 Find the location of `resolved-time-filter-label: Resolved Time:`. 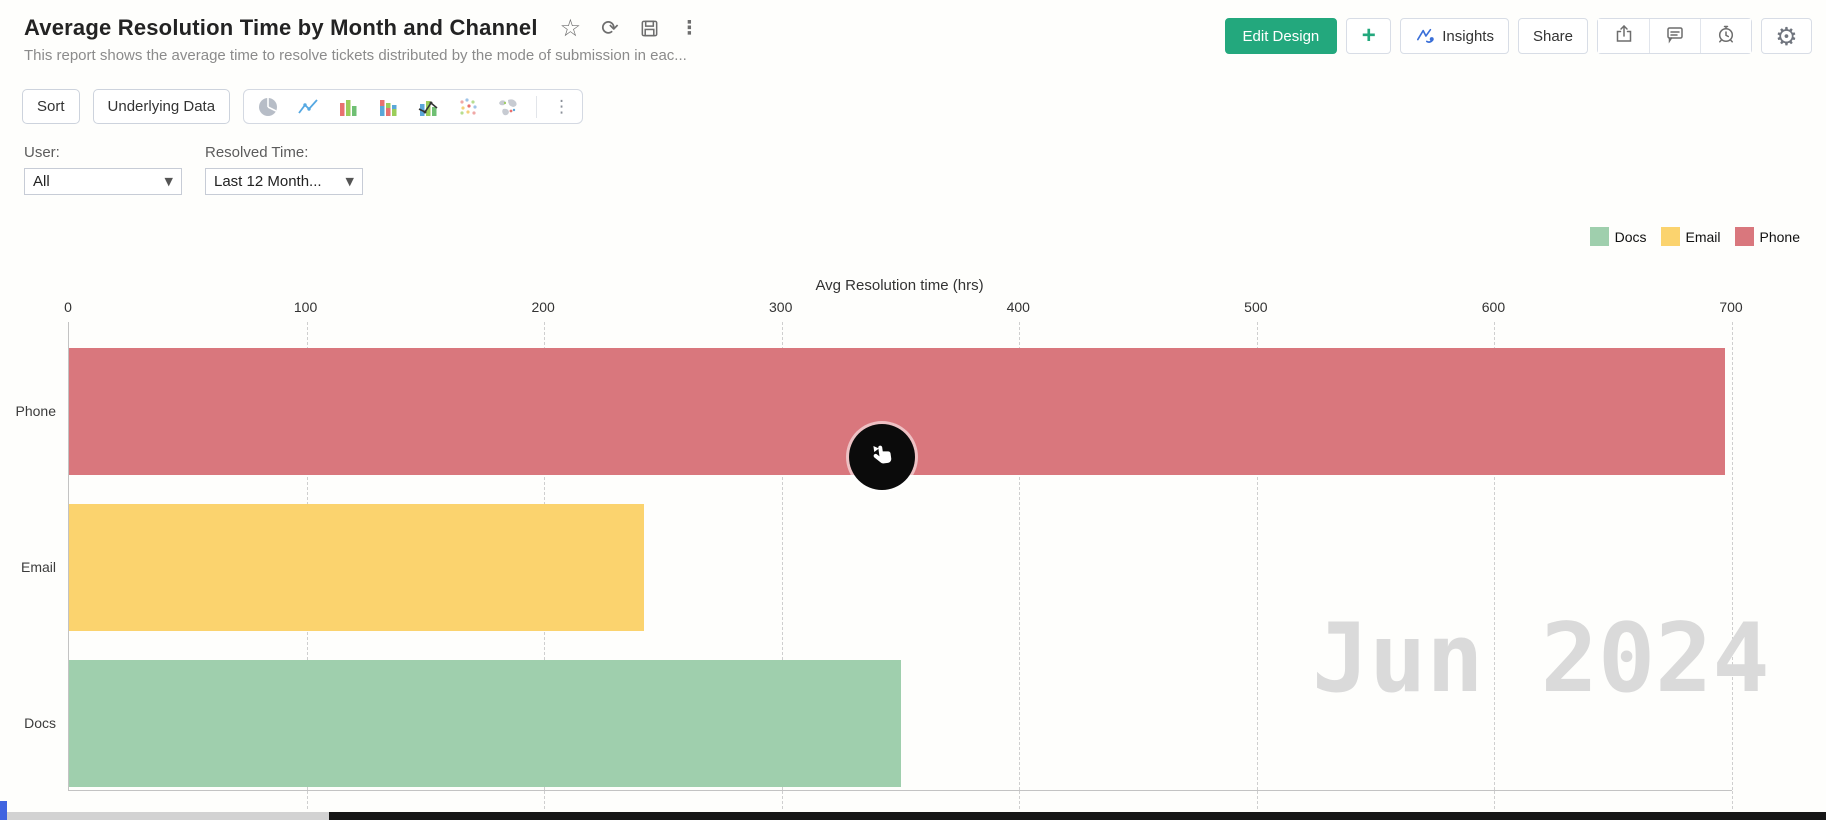

resolved-time-filter-label: Resolved Time: is located at coordinates (257, 152).